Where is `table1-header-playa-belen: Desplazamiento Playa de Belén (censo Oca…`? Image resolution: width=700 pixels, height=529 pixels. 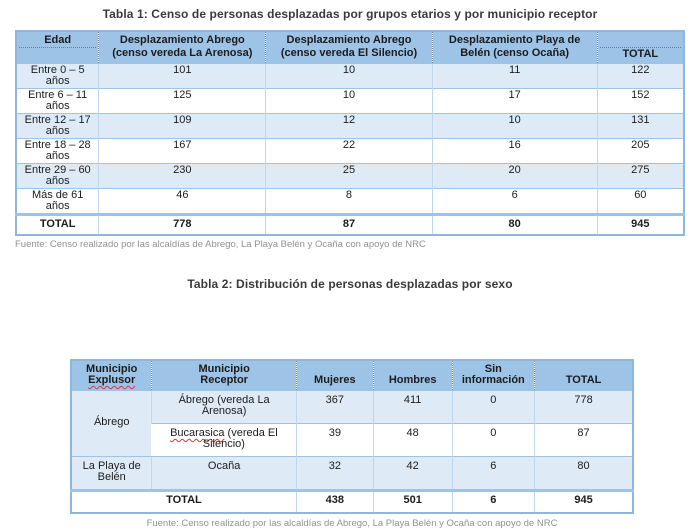 table1-header-playa-belen: Desplazamiento Playa de Belén (censo Oca… is located at coordinates (514, 47).